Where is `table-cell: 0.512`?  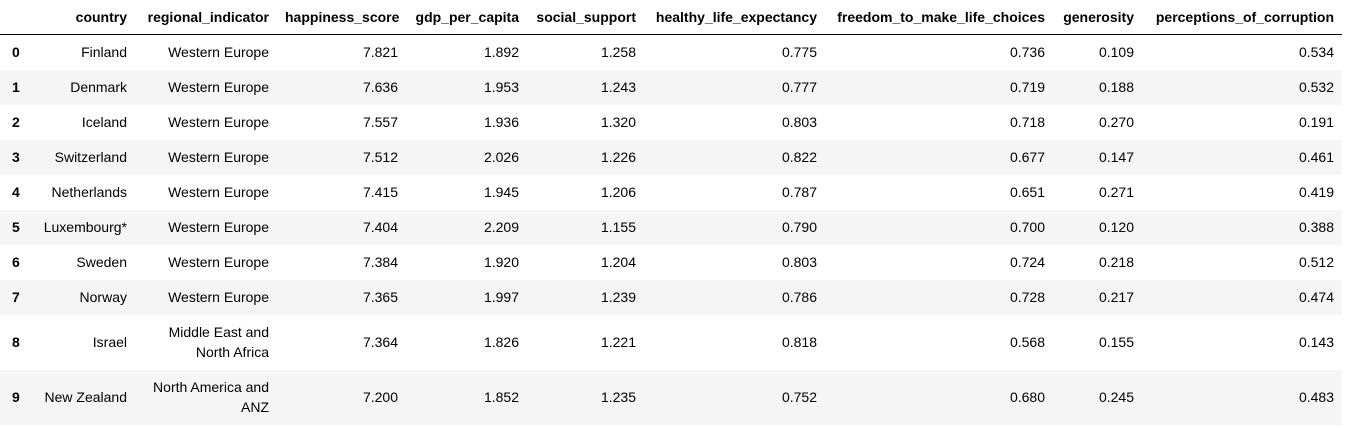 table-cell: 0.512 is located at coordinates (1316, 262).